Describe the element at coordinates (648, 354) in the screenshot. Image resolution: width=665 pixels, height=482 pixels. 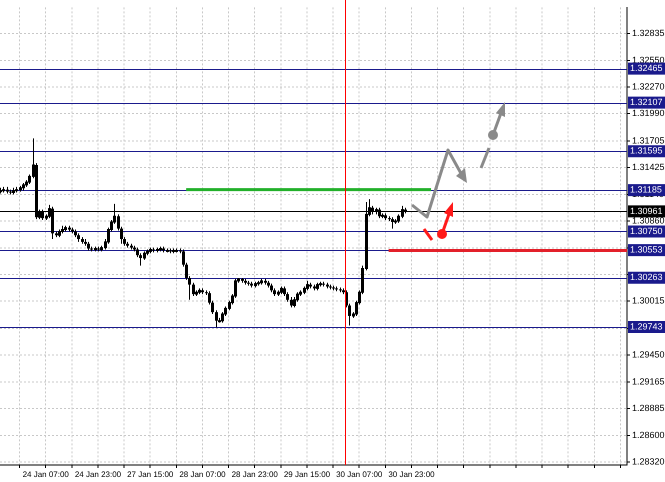
I see `y-tick-label: 1.29450` at that location.